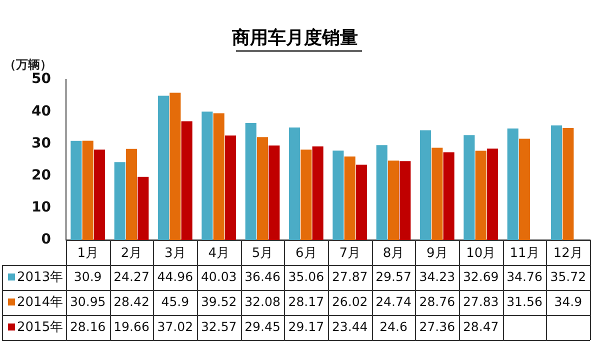 The height and width of the screenshot is (345, 598). Describe the element at coordinates (132, 301) in the screenshot. I see `data-label: 28.42` at that location.